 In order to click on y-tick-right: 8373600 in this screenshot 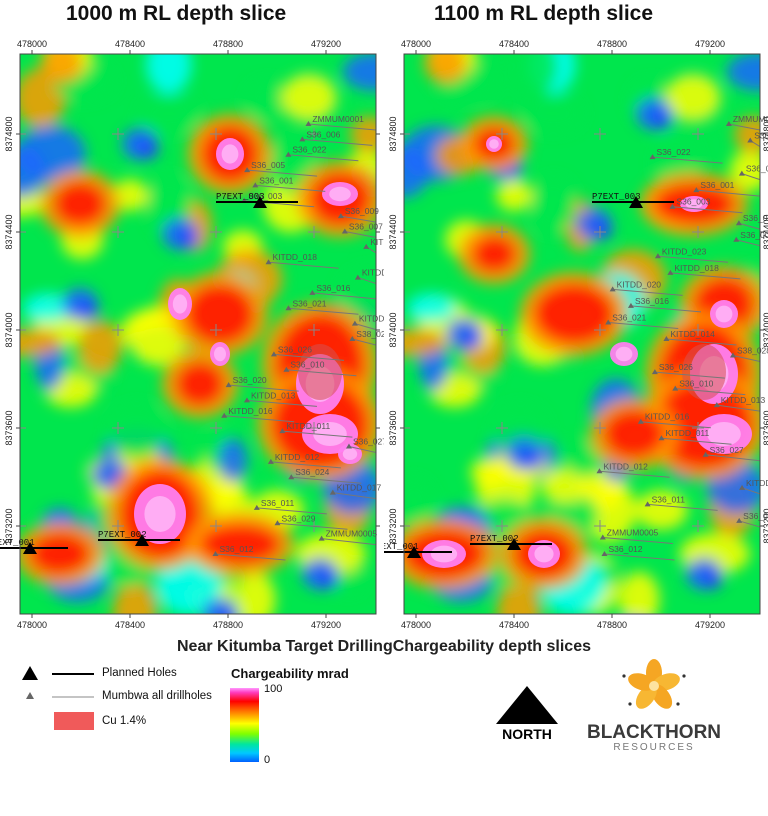, I will do `click(765, 427)`.